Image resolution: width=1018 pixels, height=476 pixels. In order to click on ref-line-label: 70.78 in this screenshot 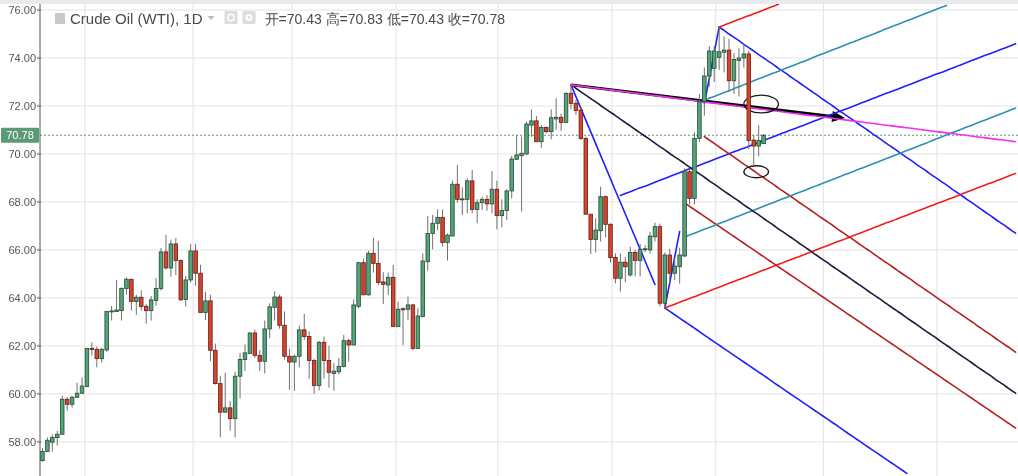, I will do `click(20, 135)`.